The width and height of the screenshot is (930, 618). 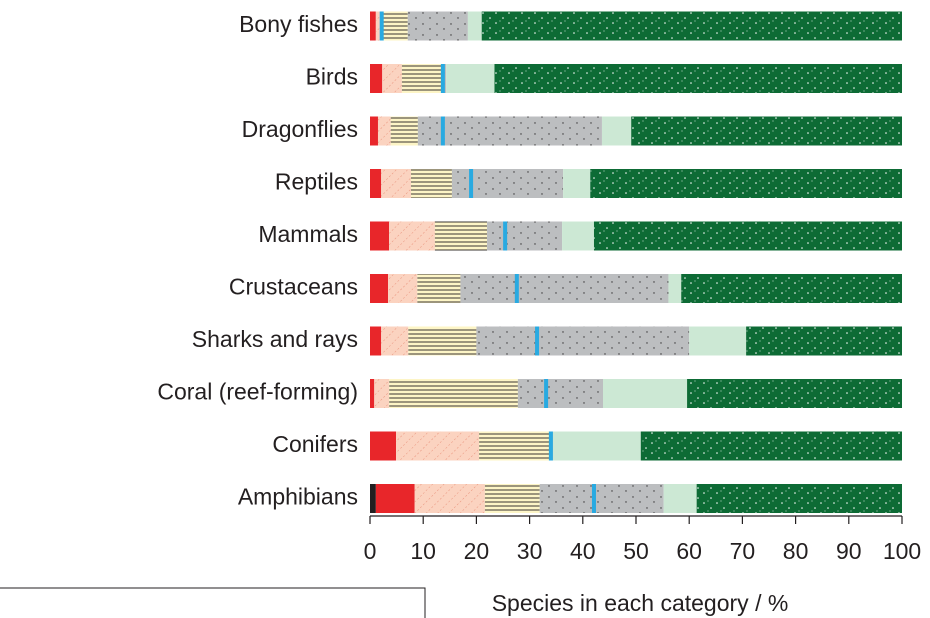 I want to click on category-label: Sharks and rays, so click(x=275, y=339).